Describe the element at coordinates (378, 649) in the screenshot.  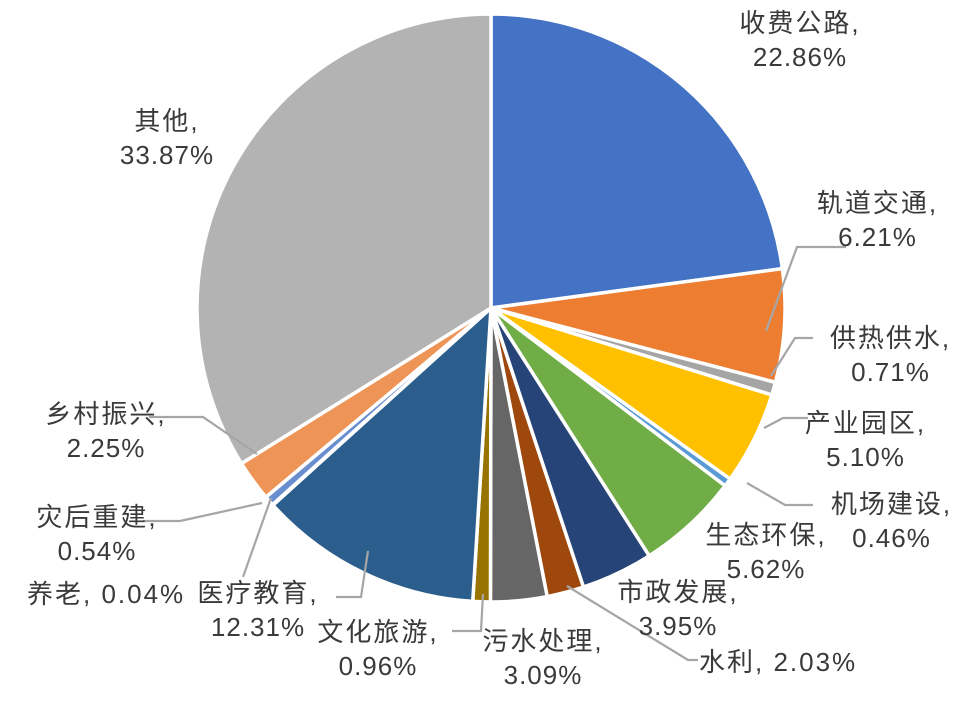
I see `pie-label-culture-tourism: 文化旅游, 0.96%` at that location.